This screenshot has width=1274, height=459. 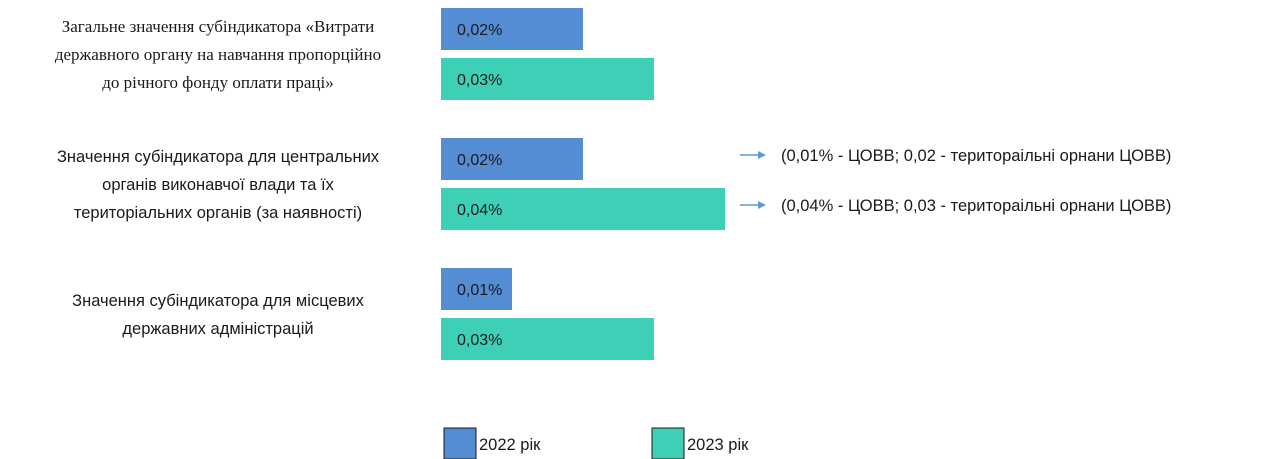 What do you see at coordinates (512, 29) in the screenshot?
I see `bar-2022-cat1` at bounding box center [512, 29].